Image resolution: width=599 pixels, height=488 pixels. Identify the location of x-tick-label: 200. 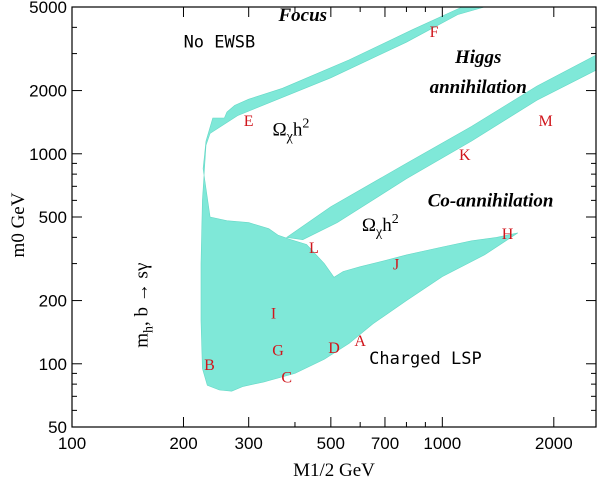
(183, 443).